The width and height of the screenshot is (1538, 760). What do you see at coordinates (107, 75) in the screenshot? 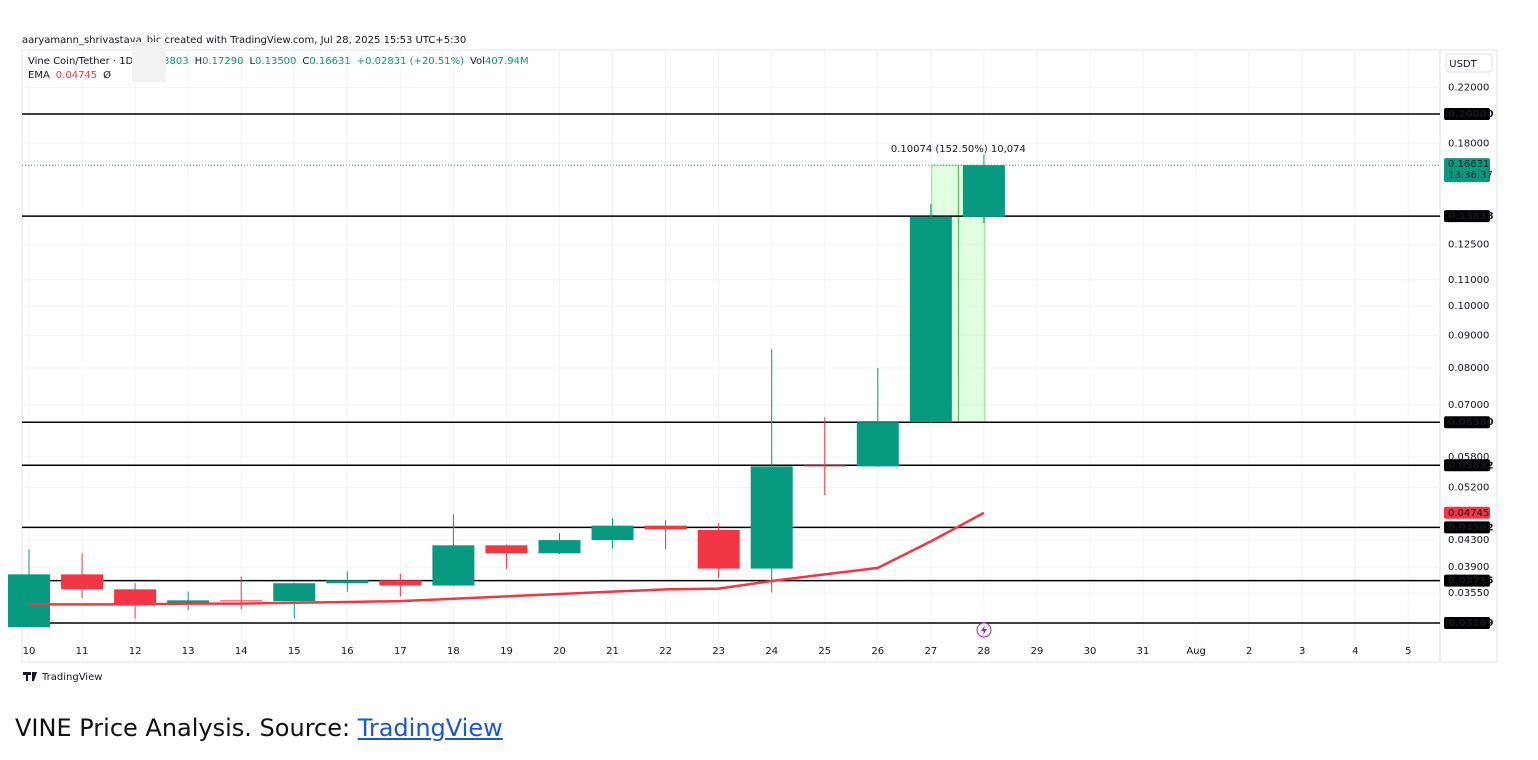
I see `ema-extra: Ø` at bounding box center [107, 75].